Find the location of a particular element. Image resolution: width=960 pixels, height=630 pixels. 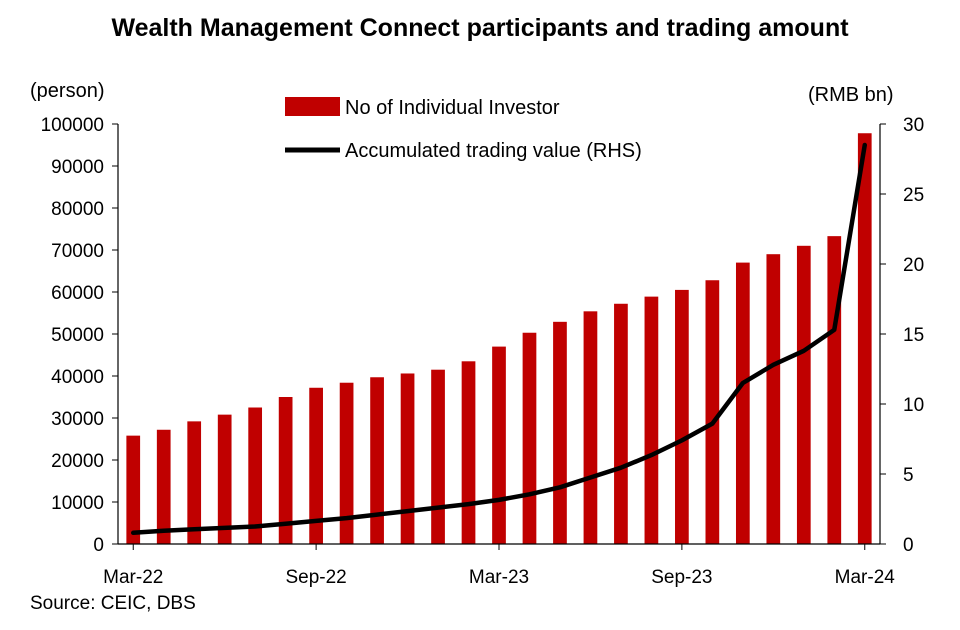

source-note: Source: CEIC, DBS is located at coordinates (113, 603).